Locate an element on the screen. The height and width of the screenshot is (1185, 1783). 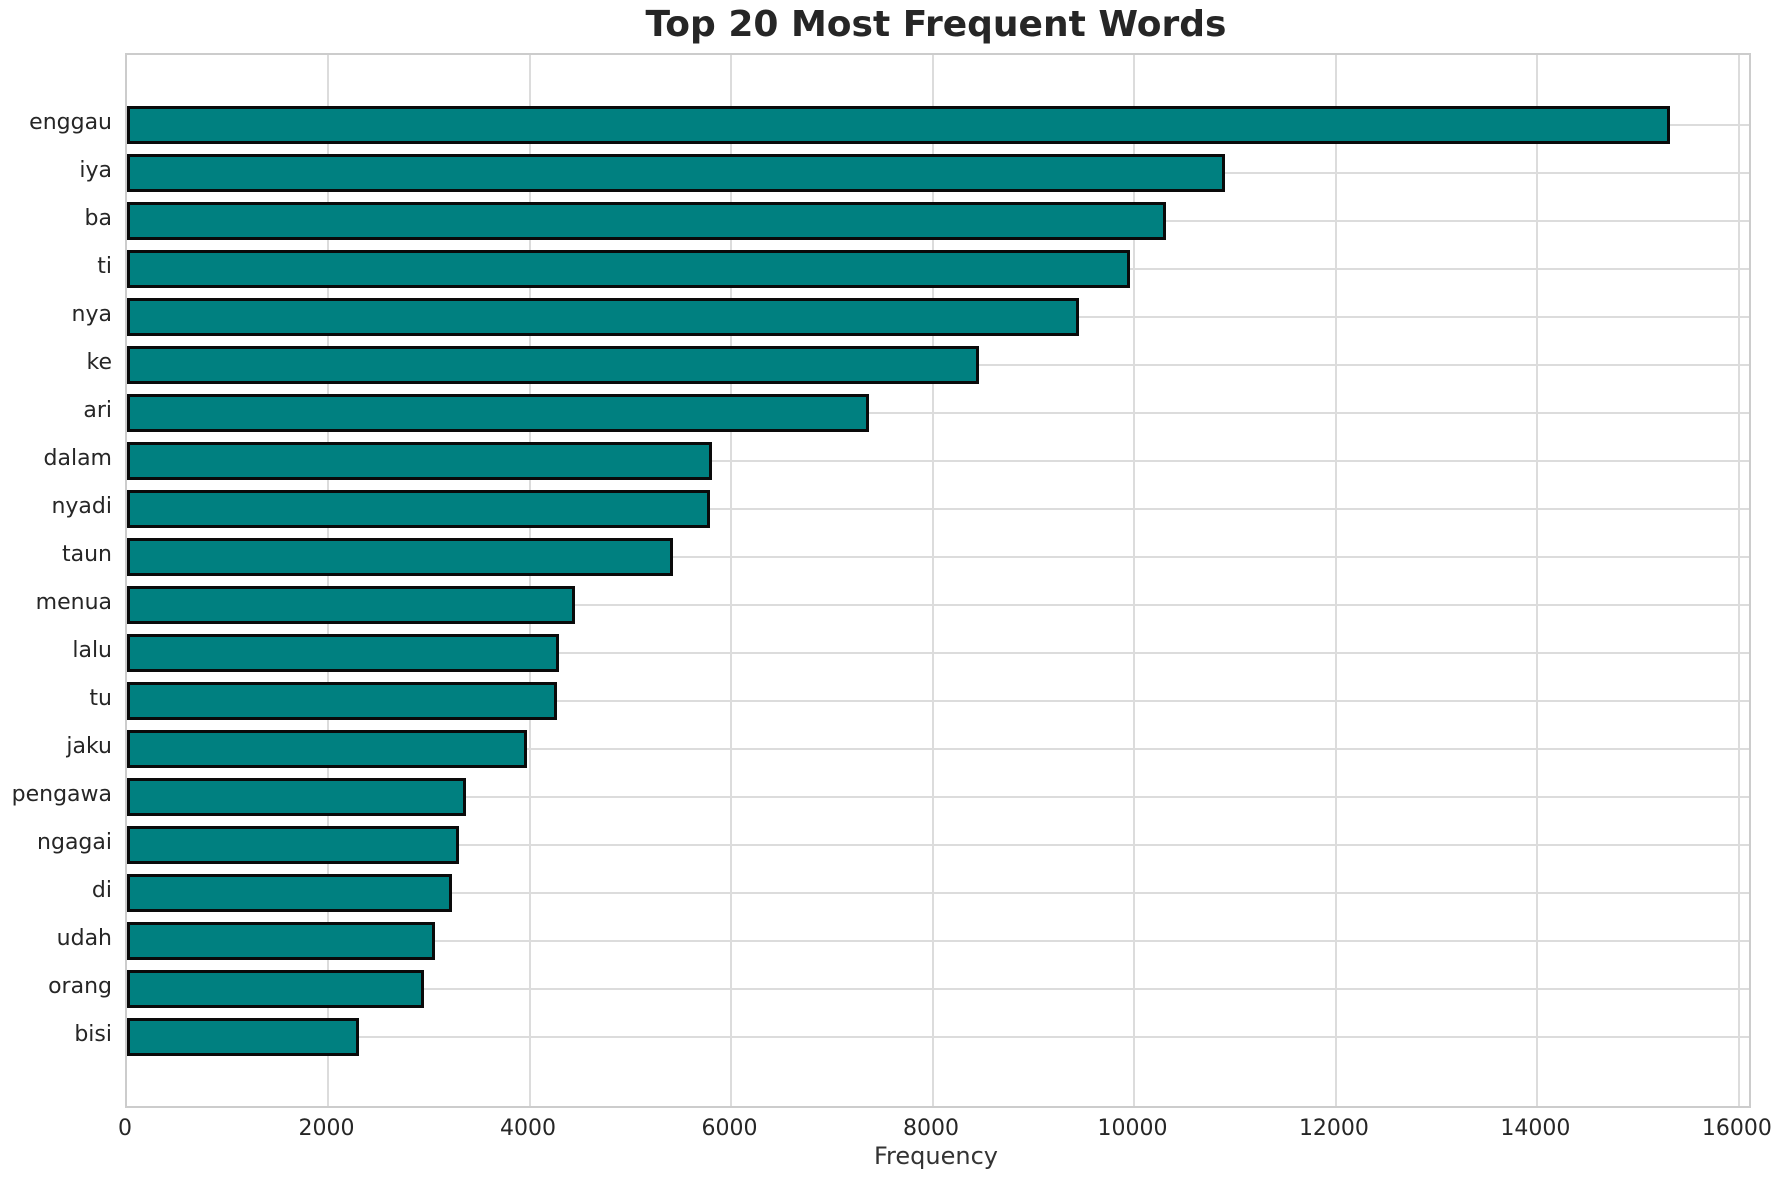
bar-ti is located at coordinates (629, 268).